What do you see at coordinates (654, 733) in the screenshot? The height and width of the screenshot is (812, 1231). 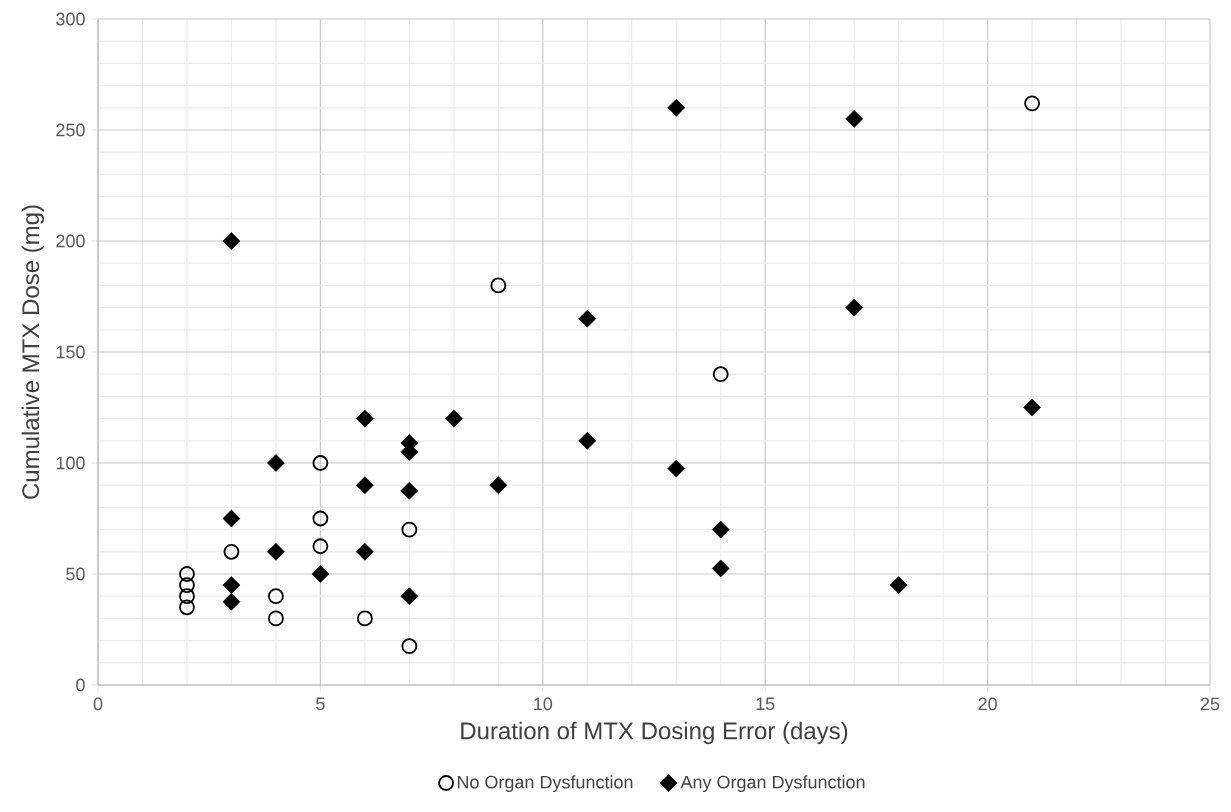 I see `x-axis-title: Duration of MTX Dosing Error (days)` at bounding box center [654, 733].